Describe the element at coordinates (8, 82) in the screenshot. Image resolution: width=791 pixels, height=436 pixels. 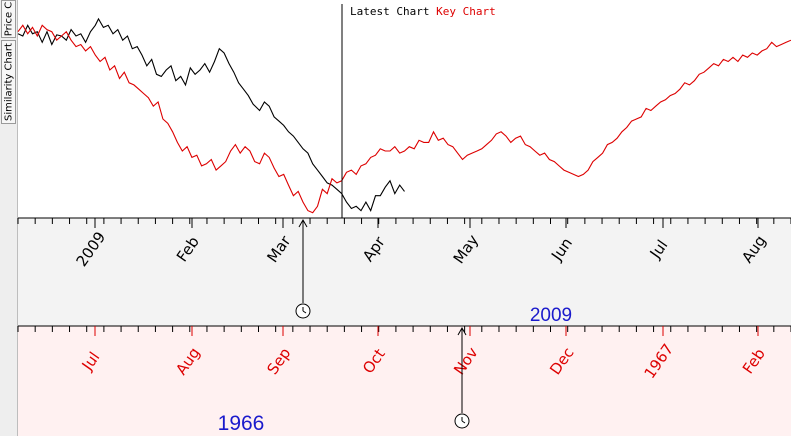
I see `tab-similarity-chart: Similarity Chart` at that location.